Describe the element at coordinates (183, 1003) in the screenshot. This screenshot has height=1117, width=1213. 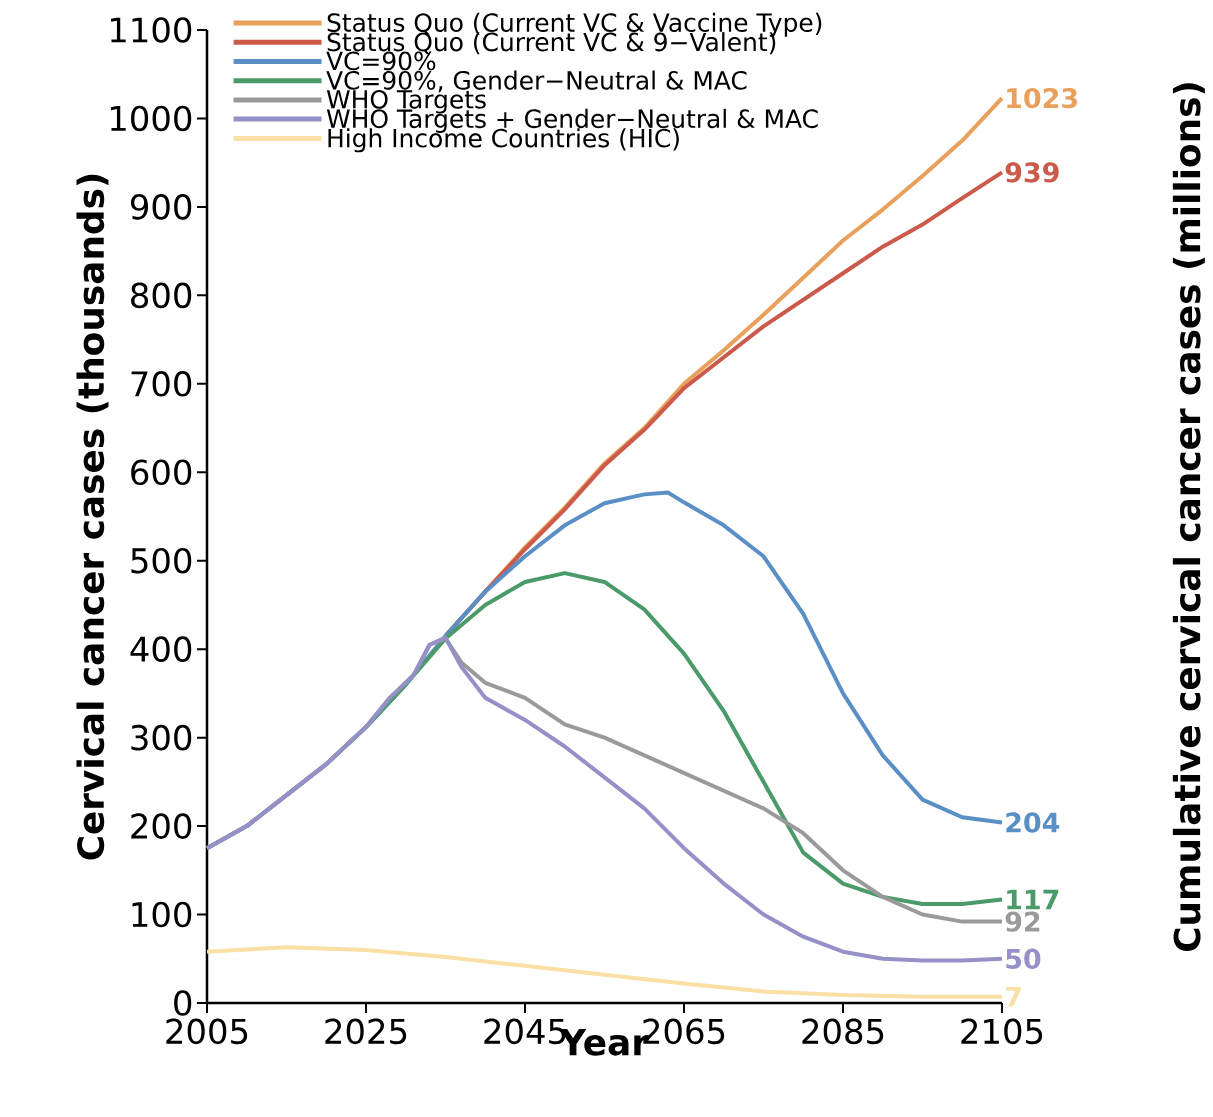
I see `y-tick-label: 0` at that location.